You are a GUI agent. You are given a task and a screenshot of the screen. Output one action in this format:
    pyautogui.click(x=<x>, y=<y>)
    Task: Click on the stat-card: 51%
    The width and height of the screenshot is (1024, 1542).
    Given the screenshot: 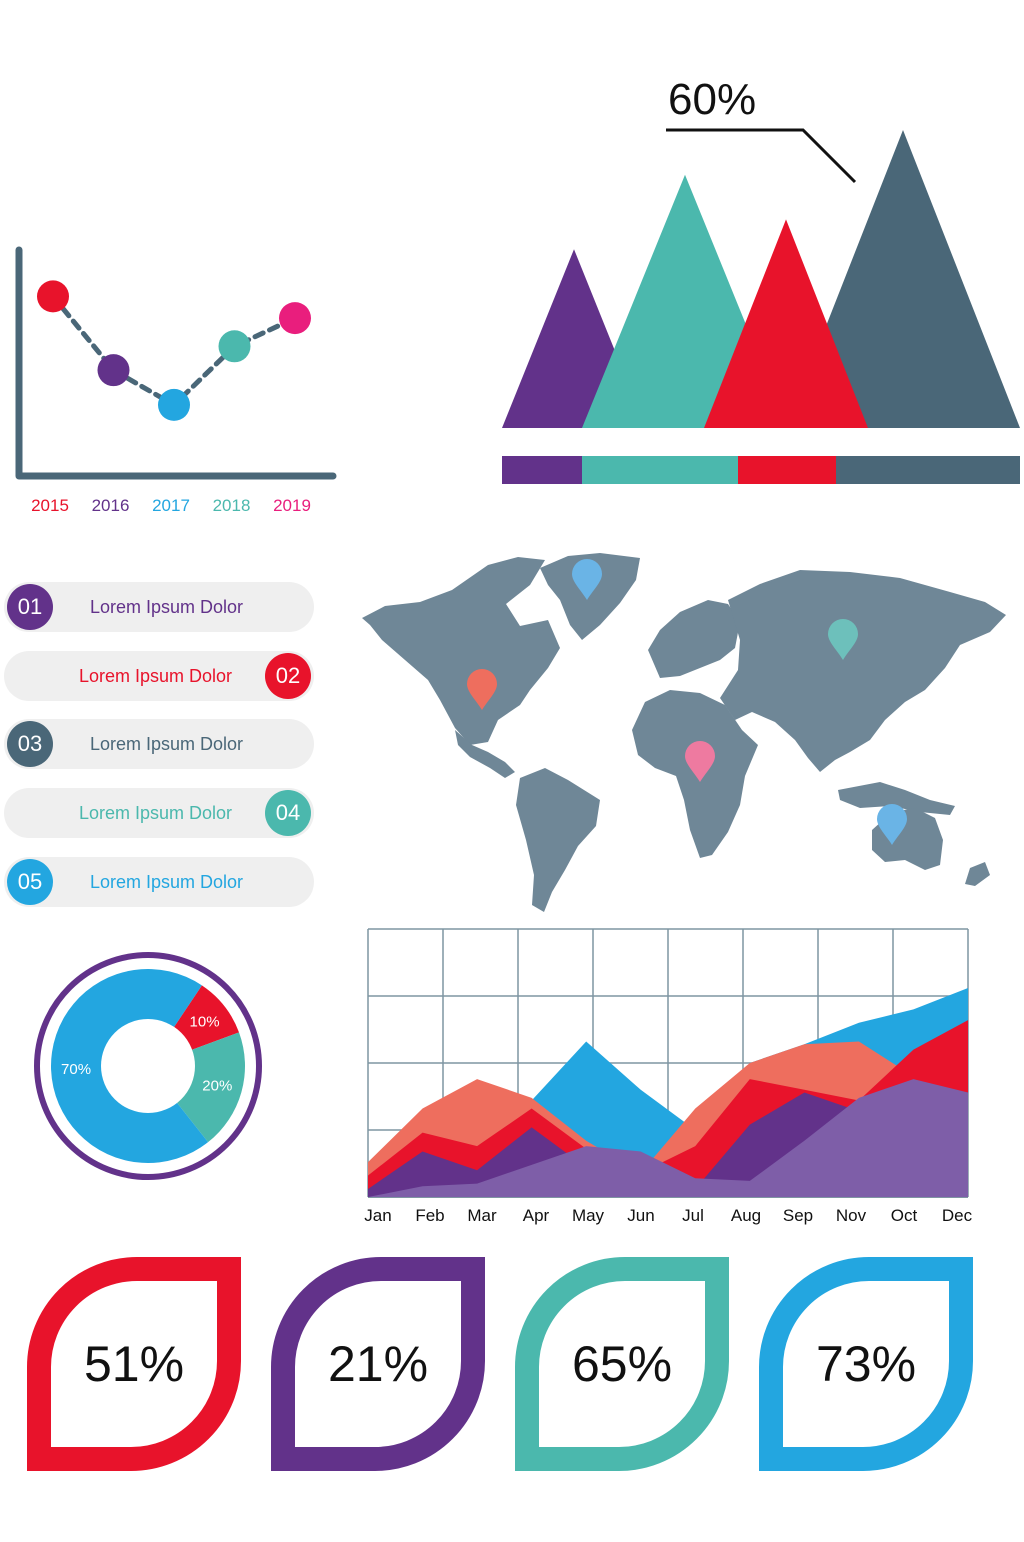 What is the action you would take?
    pyautogui.click(x=134, y=1364)
    